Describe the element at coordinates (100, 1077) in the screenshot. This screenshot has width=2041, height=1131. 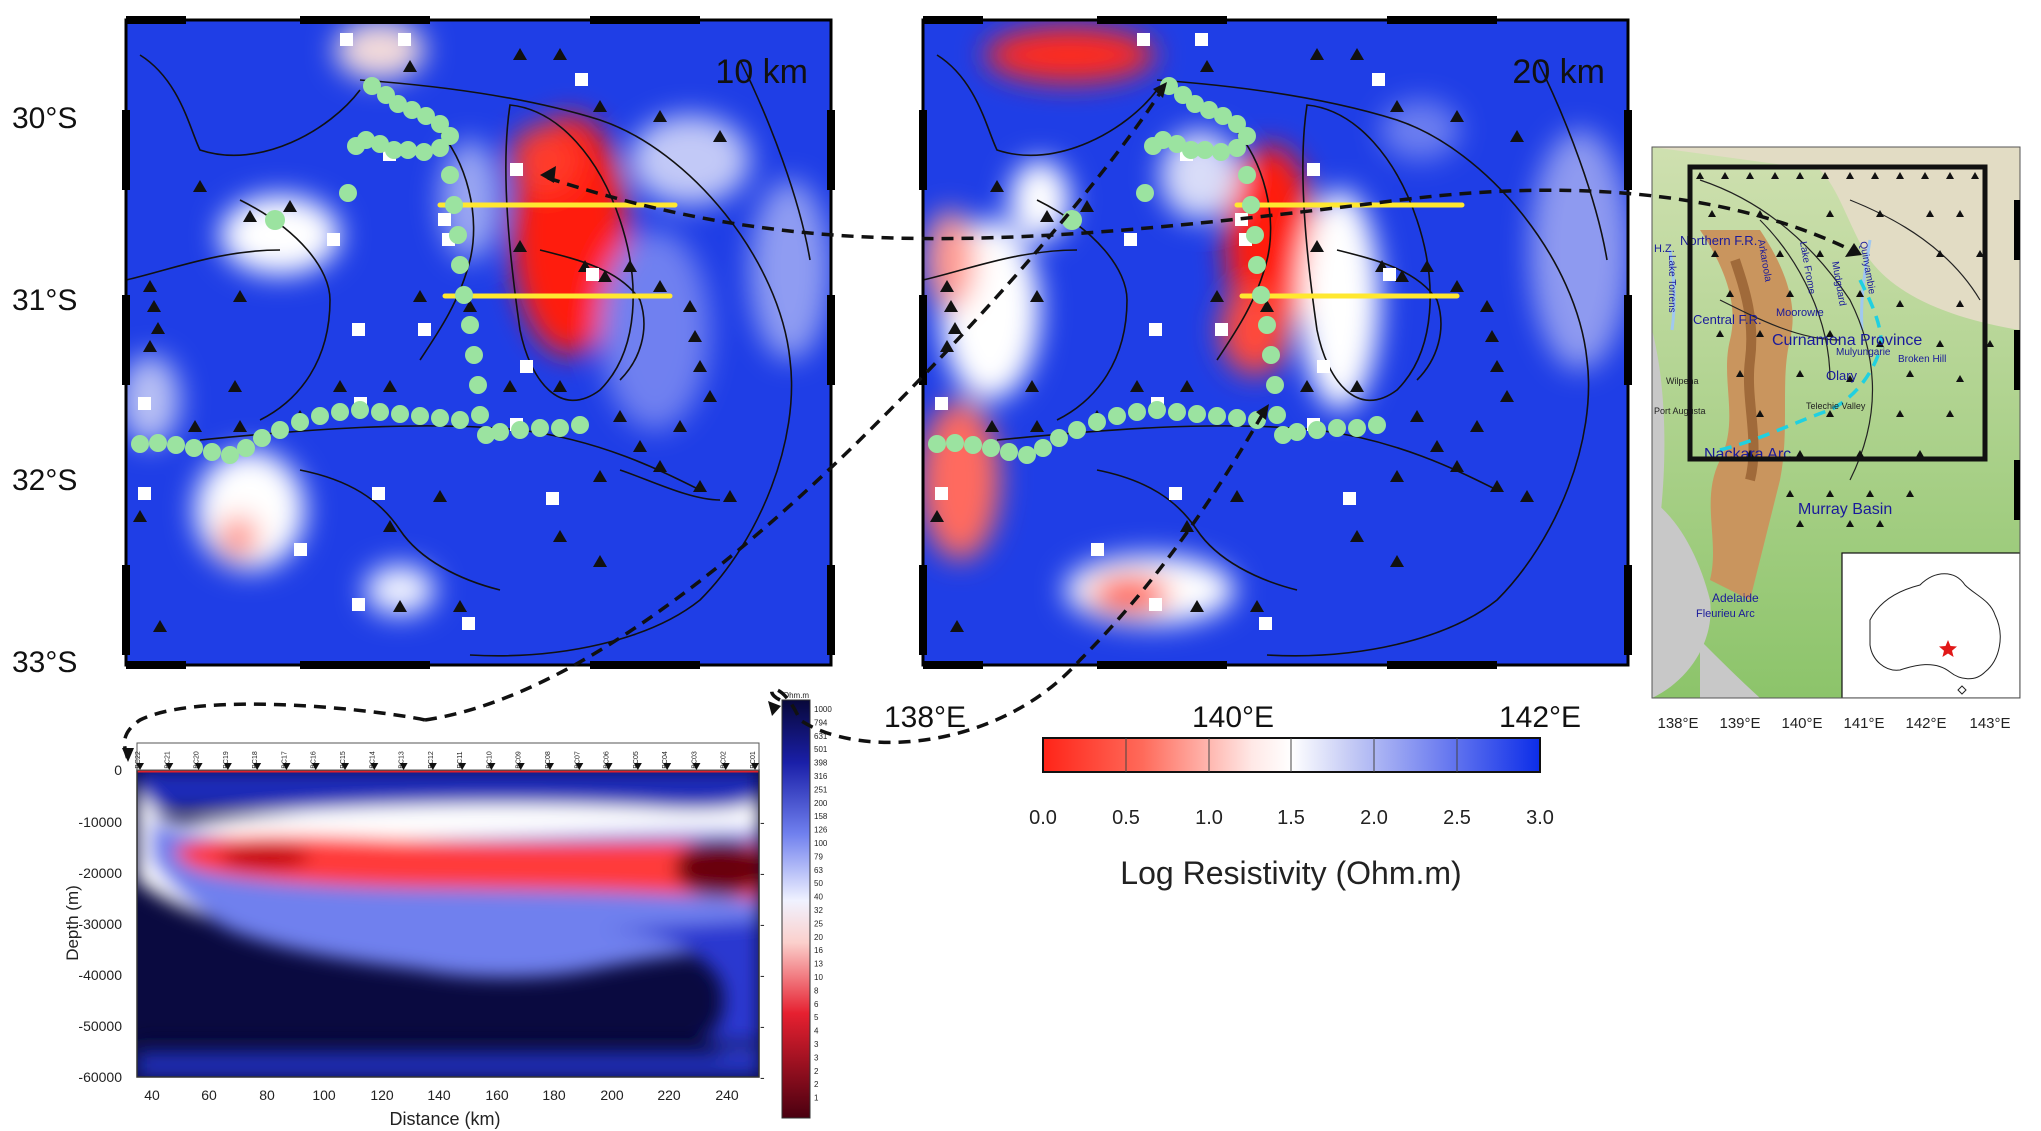
I see `profile-ytick-6: -60000` at that location.